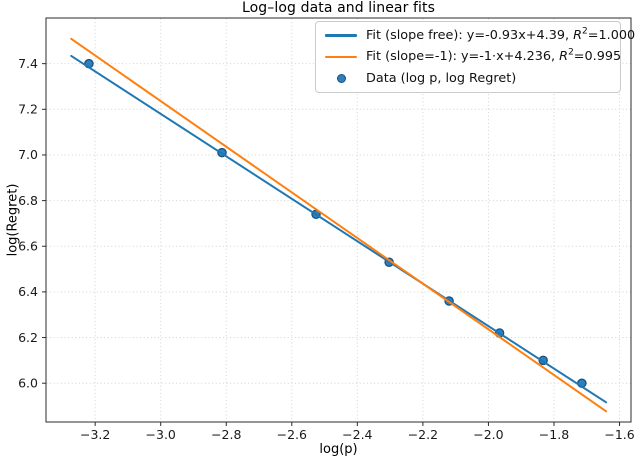  What do you see at coordinates (28, 337) in the screenshot?
I see `y-tick-label: 6.2` at bounding box center [28, 337].